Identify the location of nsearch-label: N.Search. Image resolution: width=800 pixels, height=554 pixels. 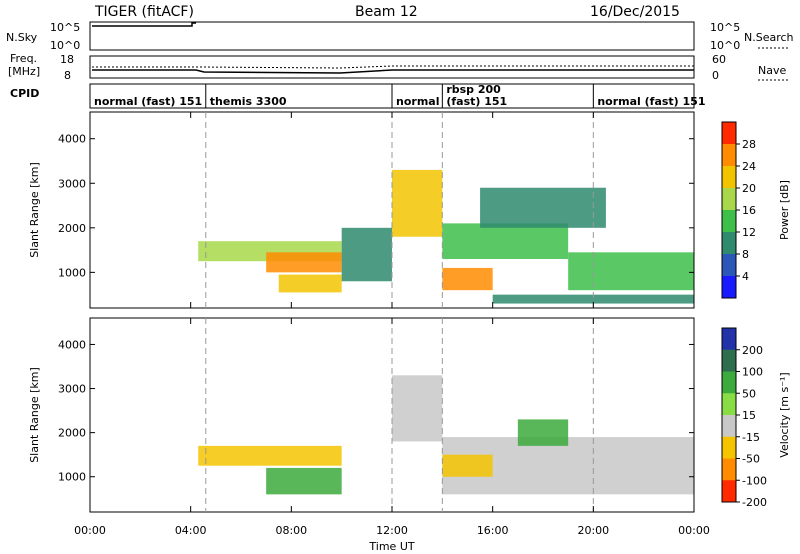
(769, 37).